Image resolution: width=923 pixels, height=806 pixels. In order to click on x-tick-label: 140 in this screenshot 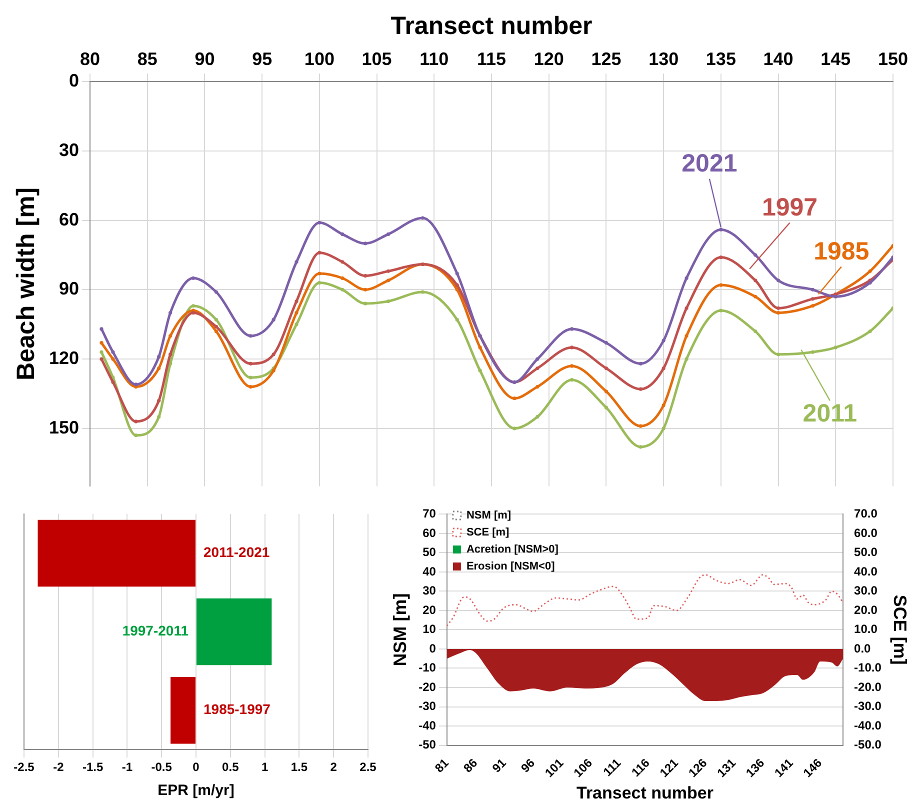, I will do `click(778, 58)`.